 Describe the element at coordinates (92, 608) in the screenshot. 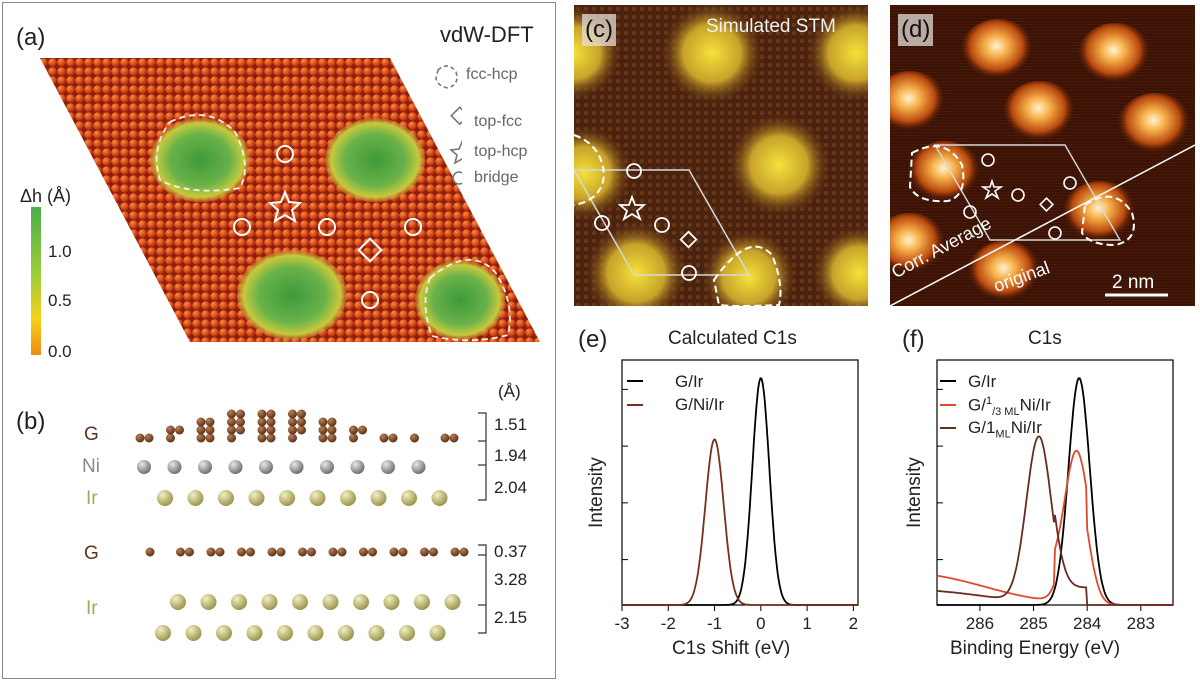

I see `layer-label-ir-lower: Ir` at that location.